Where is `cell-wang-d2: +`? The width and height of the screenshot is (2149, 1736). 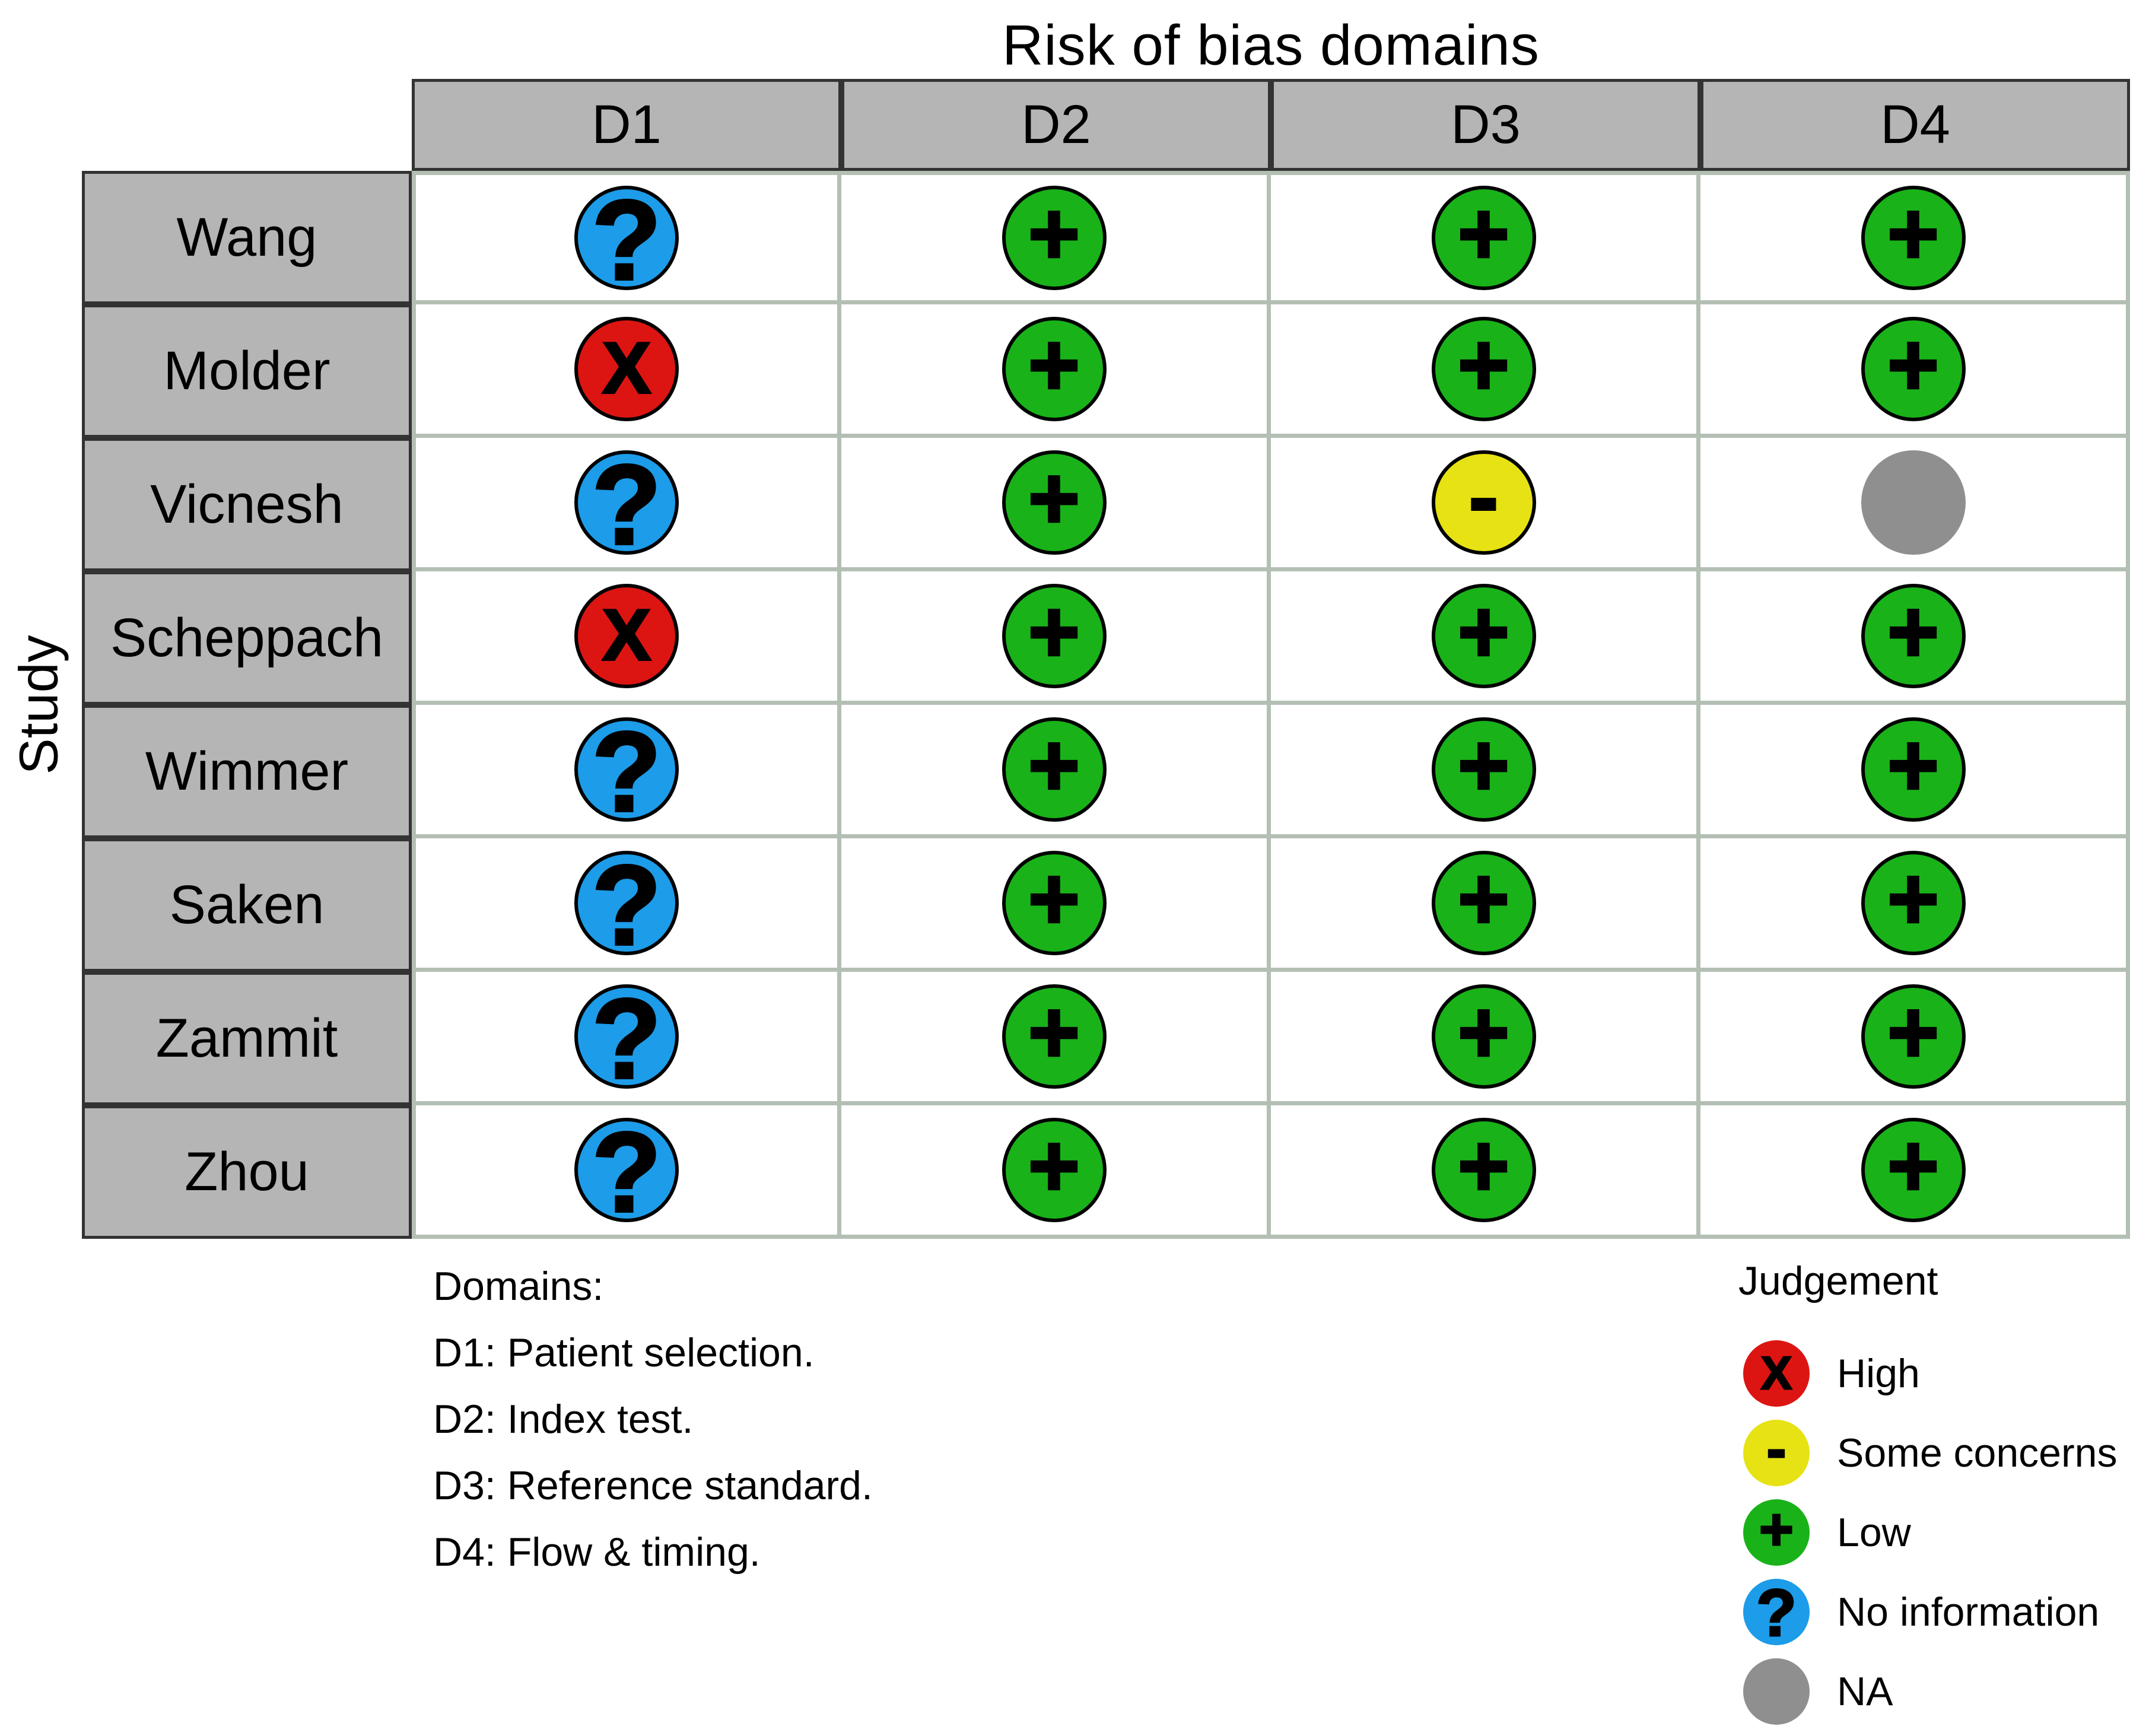 cell-wang-d2: + is located at coordinates (1056, 237).